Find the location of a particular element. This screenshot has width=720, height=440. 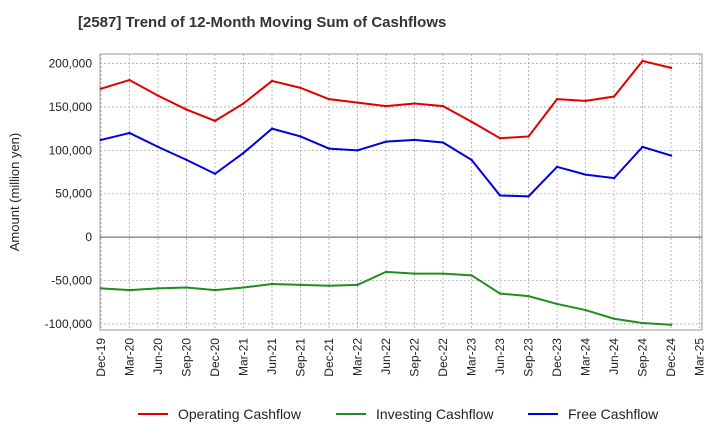

x-tick-label: Dec-20 is located at coordinates (215, 357).